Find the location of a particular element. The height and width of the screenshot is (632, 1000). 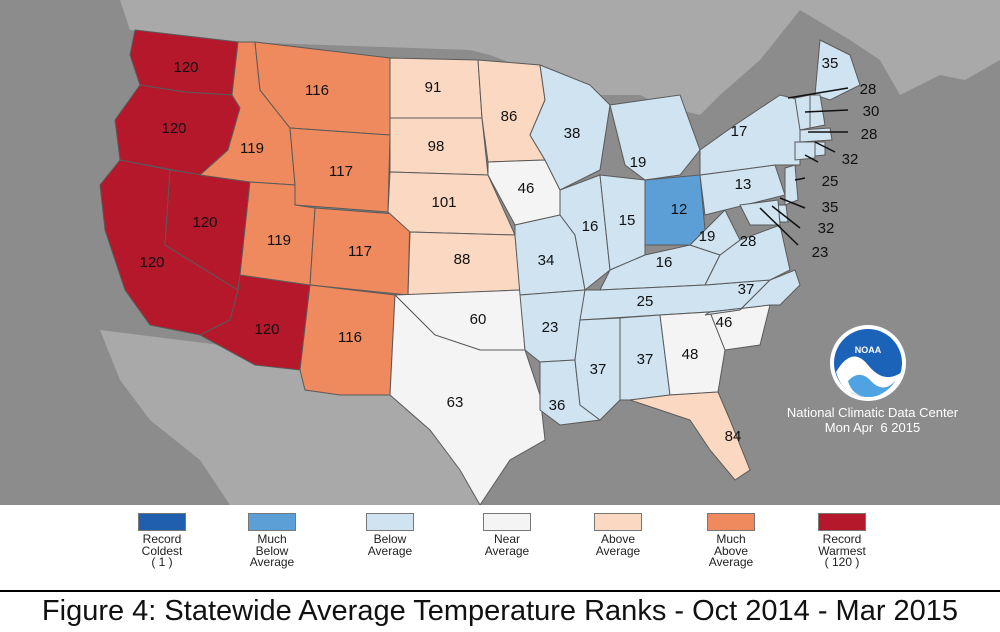

label-KY: 16 is located at coordinates (664, 262).